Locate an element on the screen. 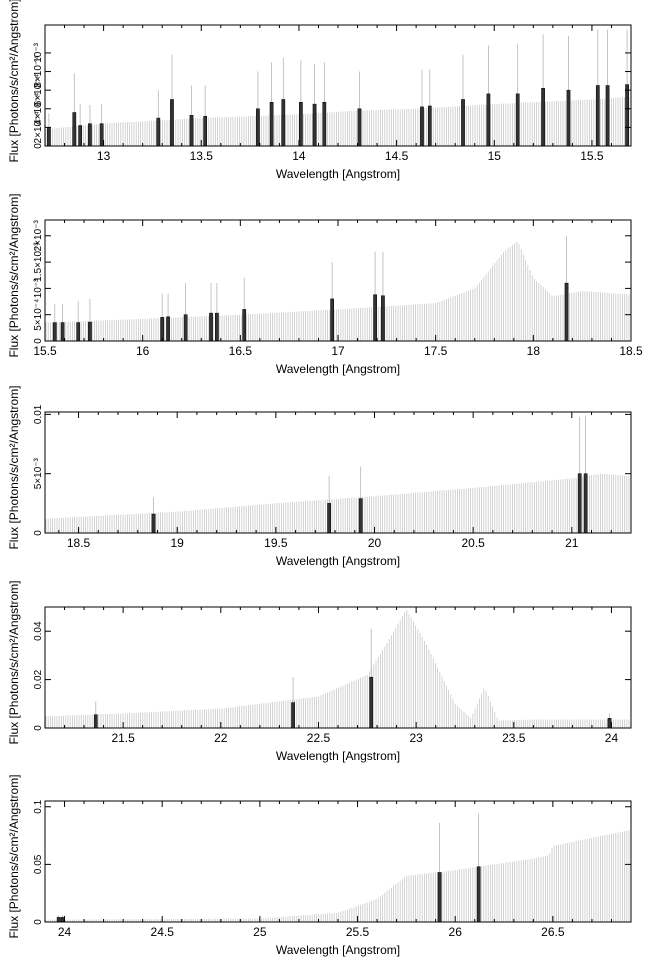 The image size is (653, 972). x-tick-label: 20.5 is located at coordinates (473, 543).